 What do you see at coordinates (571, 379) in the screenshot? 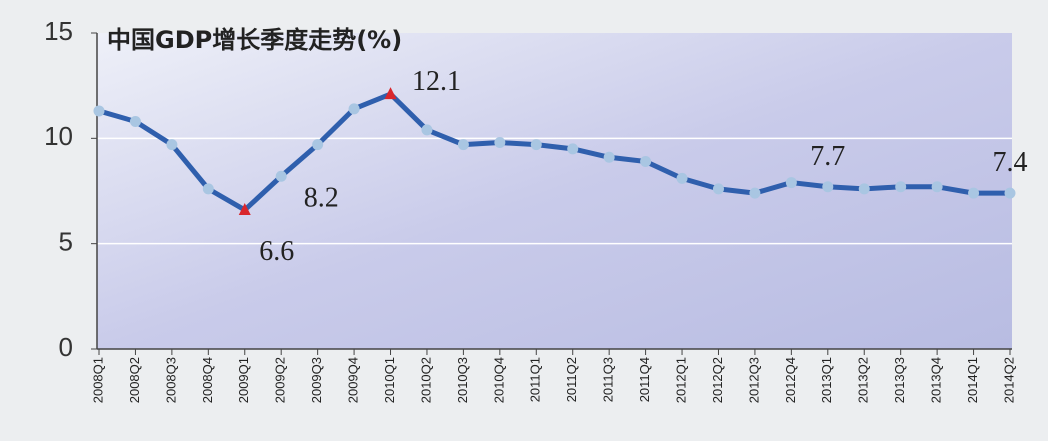
I see `x-tick-label: 2011Q2` at bounding box center [571, 379].